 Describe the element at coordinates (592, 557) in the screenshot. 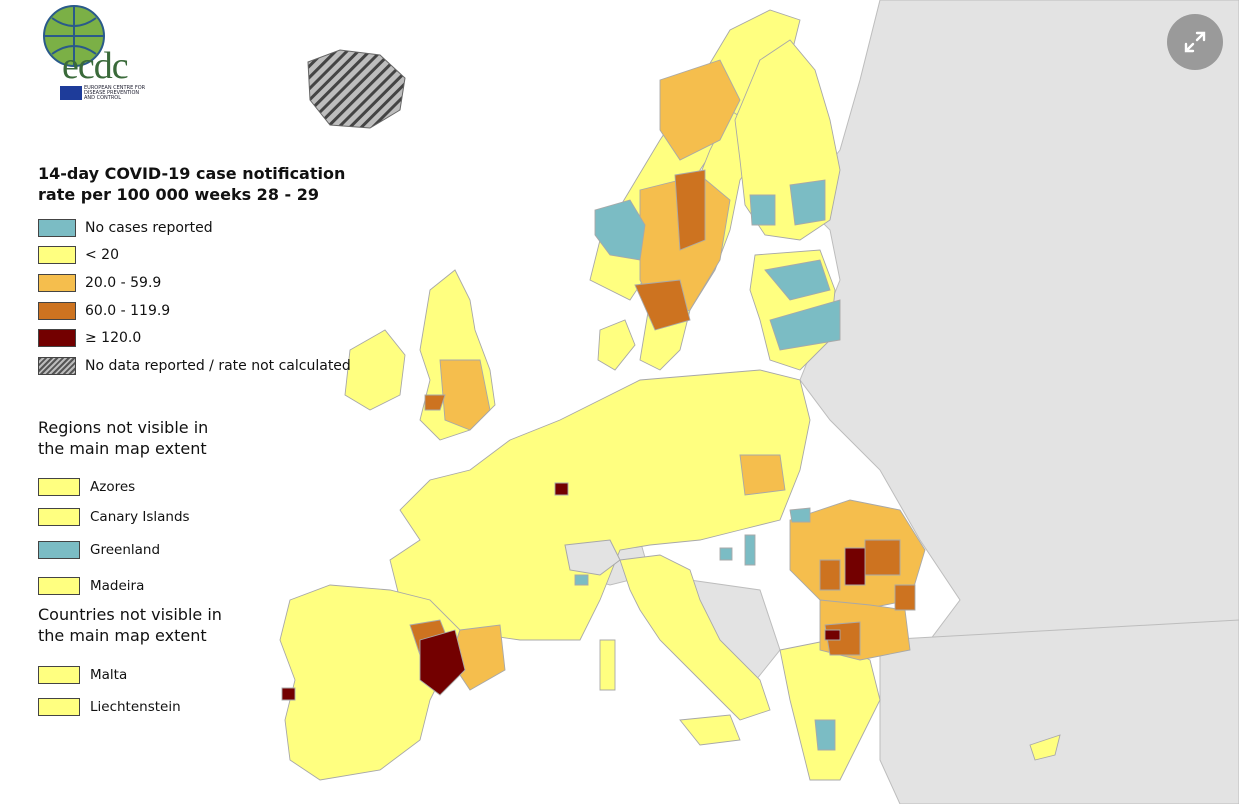

I see `switzerland` at that location.